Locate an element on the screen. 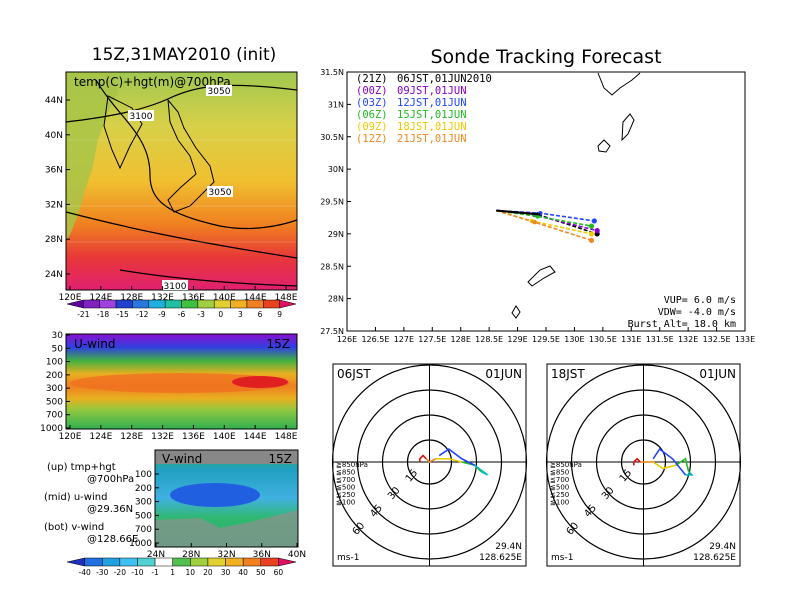  colorbar-label: 30 is located at coordinates (226, 572).